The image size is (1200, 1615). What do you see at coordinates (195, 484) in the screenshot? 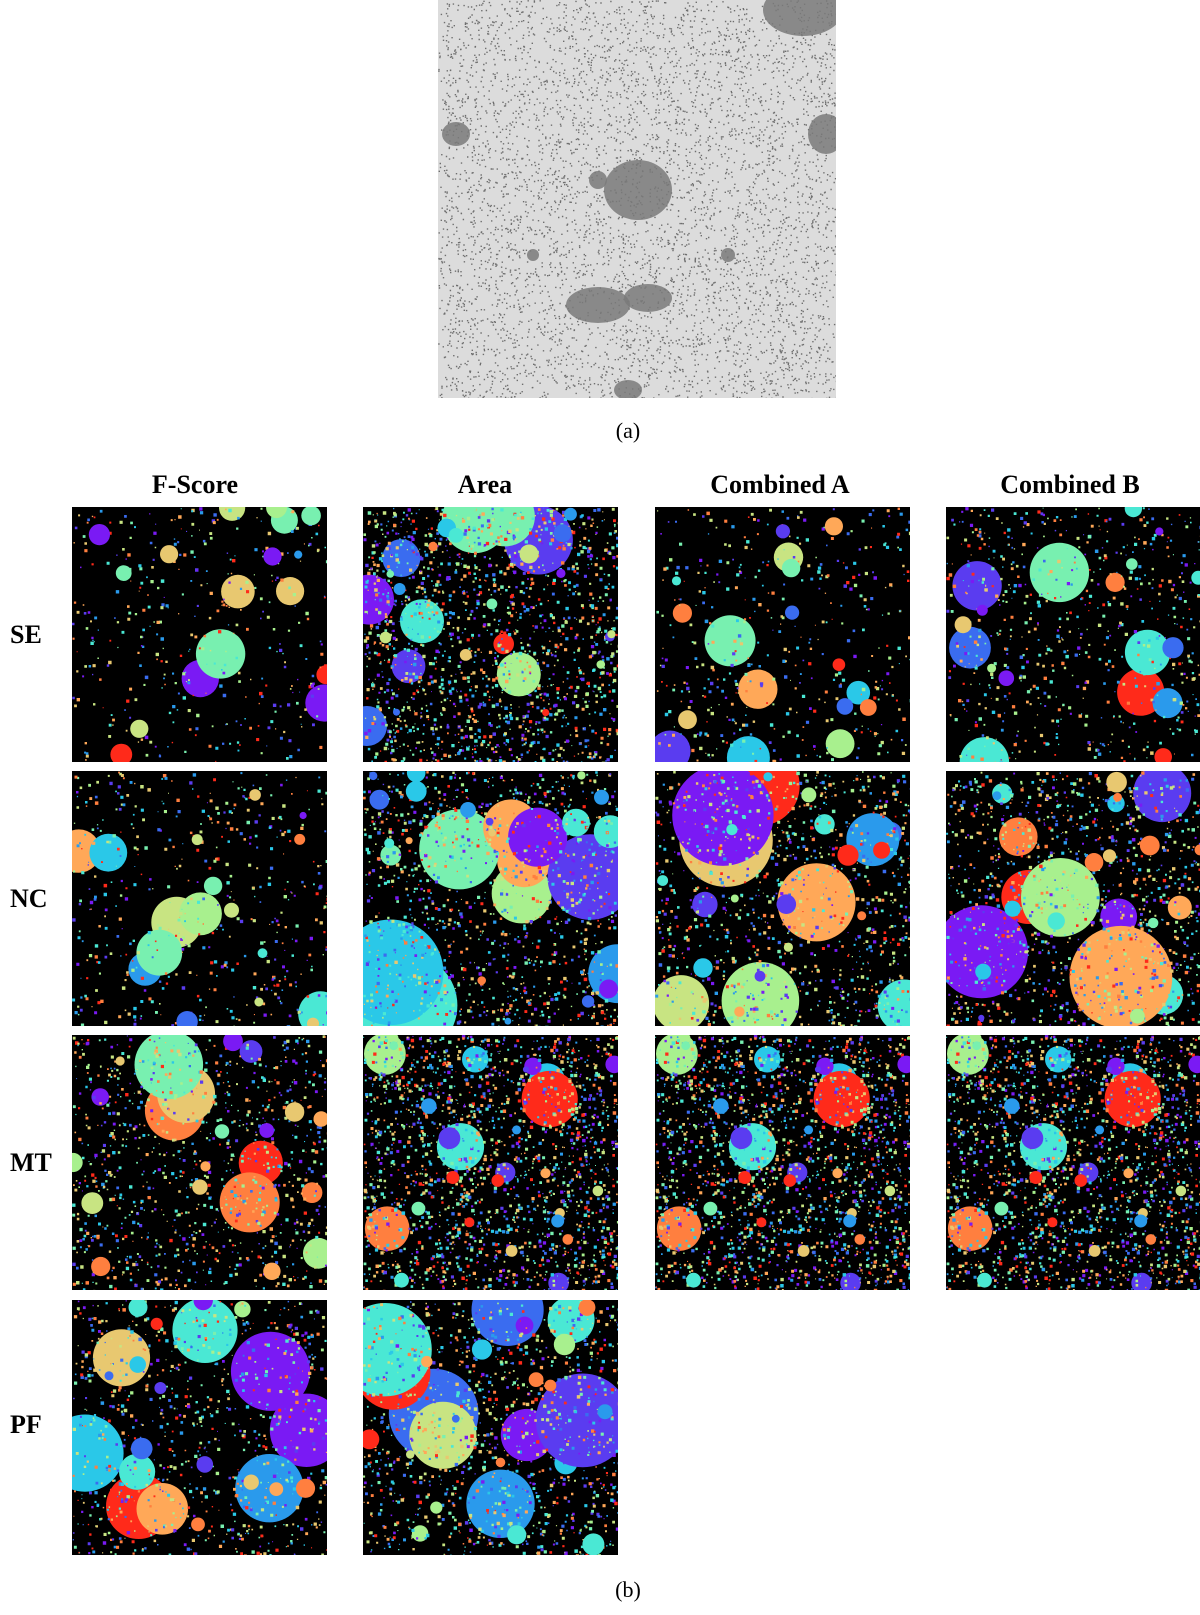
I see `col-header-f-score: F-Score` at bounding box center [195, 484].